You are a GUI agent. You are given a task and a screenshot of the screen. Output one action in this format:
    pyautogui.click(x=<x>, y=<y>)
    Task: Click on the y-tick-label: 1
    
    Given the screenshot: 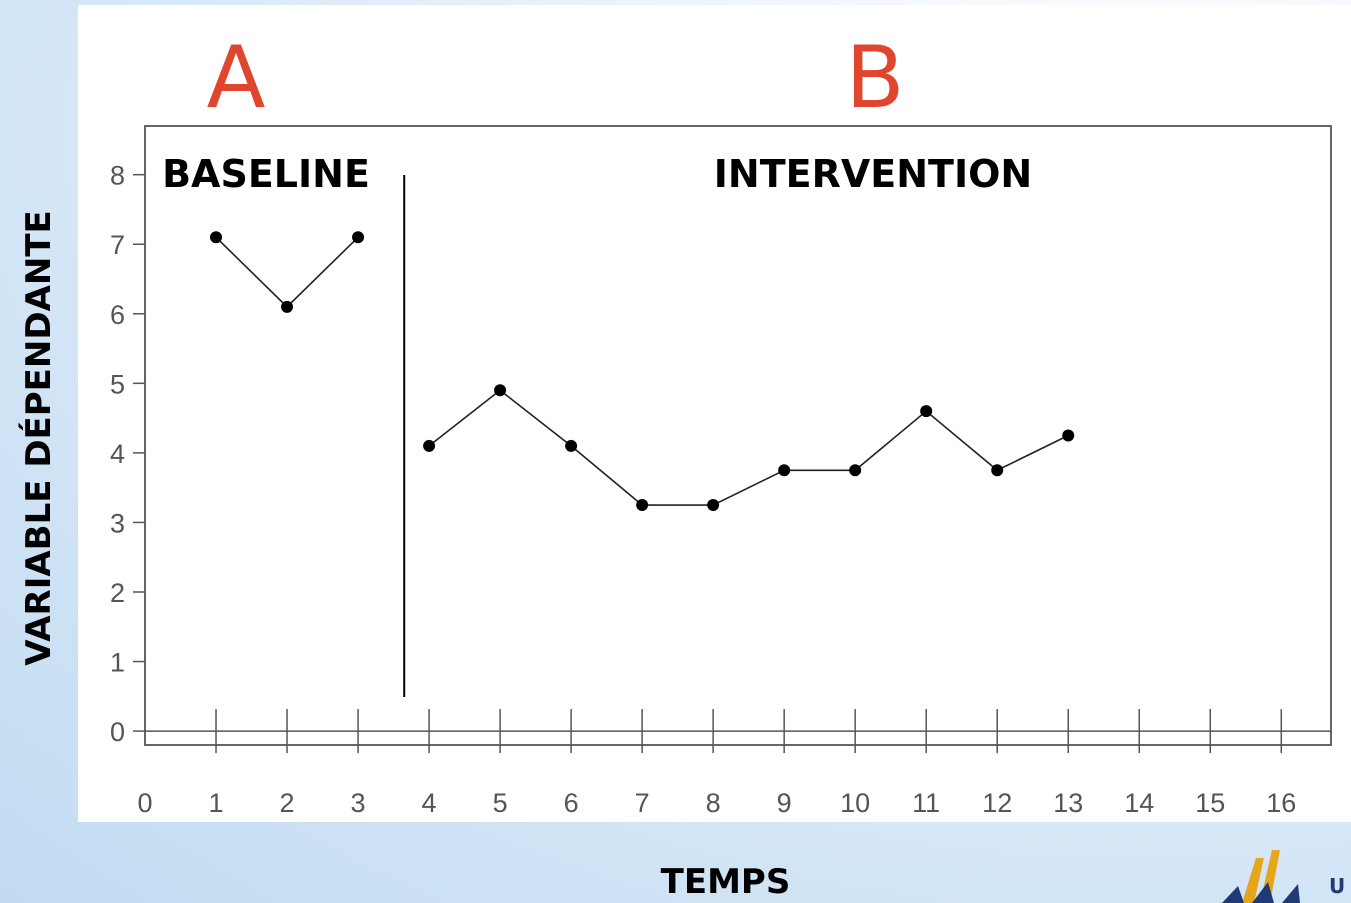 What is the action you would take?
    pyautogui.click(x=117, y=663)
    